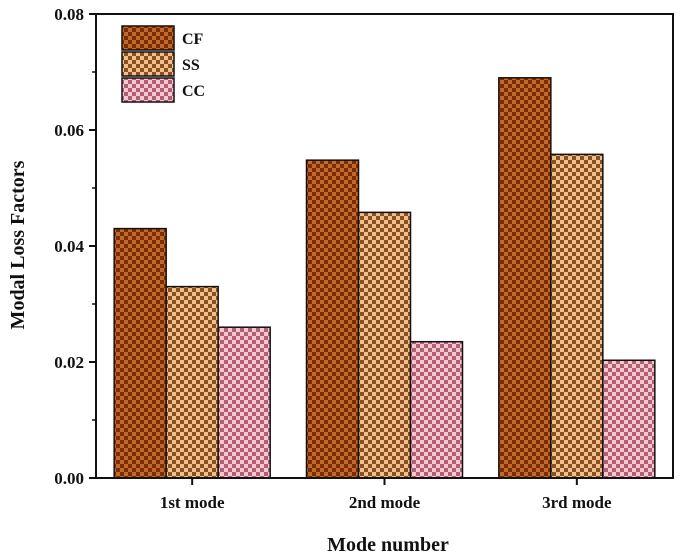  What do you see at coordinates (148, 64) in the screenshot?
I see `legend-swatch-ss` at bounding box center [148, 64].